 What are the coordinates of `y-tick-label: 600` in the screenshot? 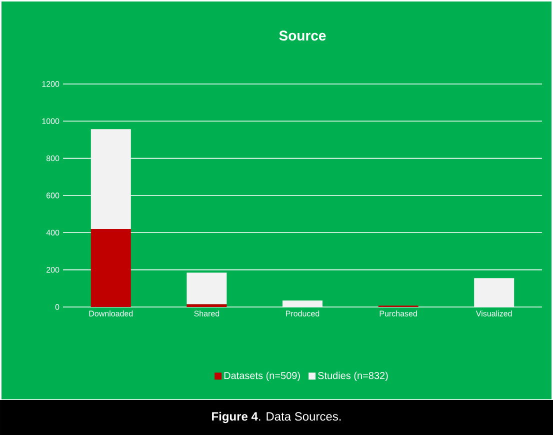 It's located at (53, 195).